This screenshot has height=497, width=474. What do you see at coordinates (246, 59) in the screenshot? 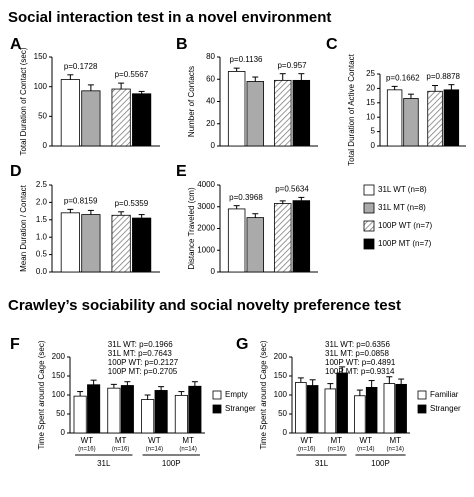
I see `p-value: p=0.1136` at bounding box center [246, 59].